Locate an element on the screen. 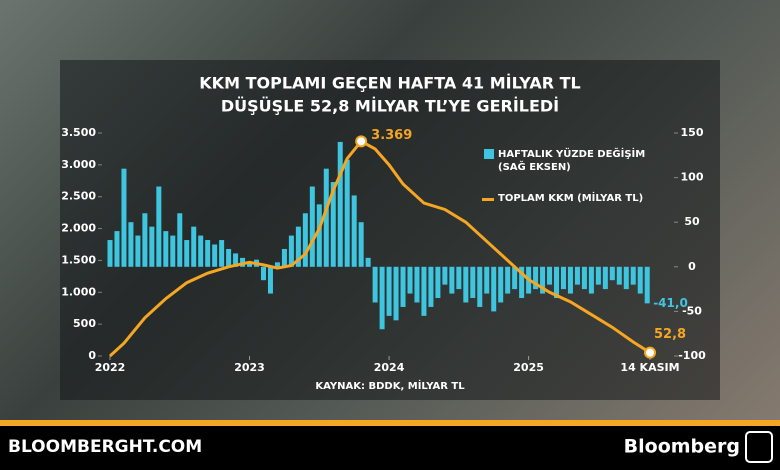 The image size is (780, 470). legend-line: TOPLAM KKM (MİLYAR TL) is located at coordinates (565, 198).